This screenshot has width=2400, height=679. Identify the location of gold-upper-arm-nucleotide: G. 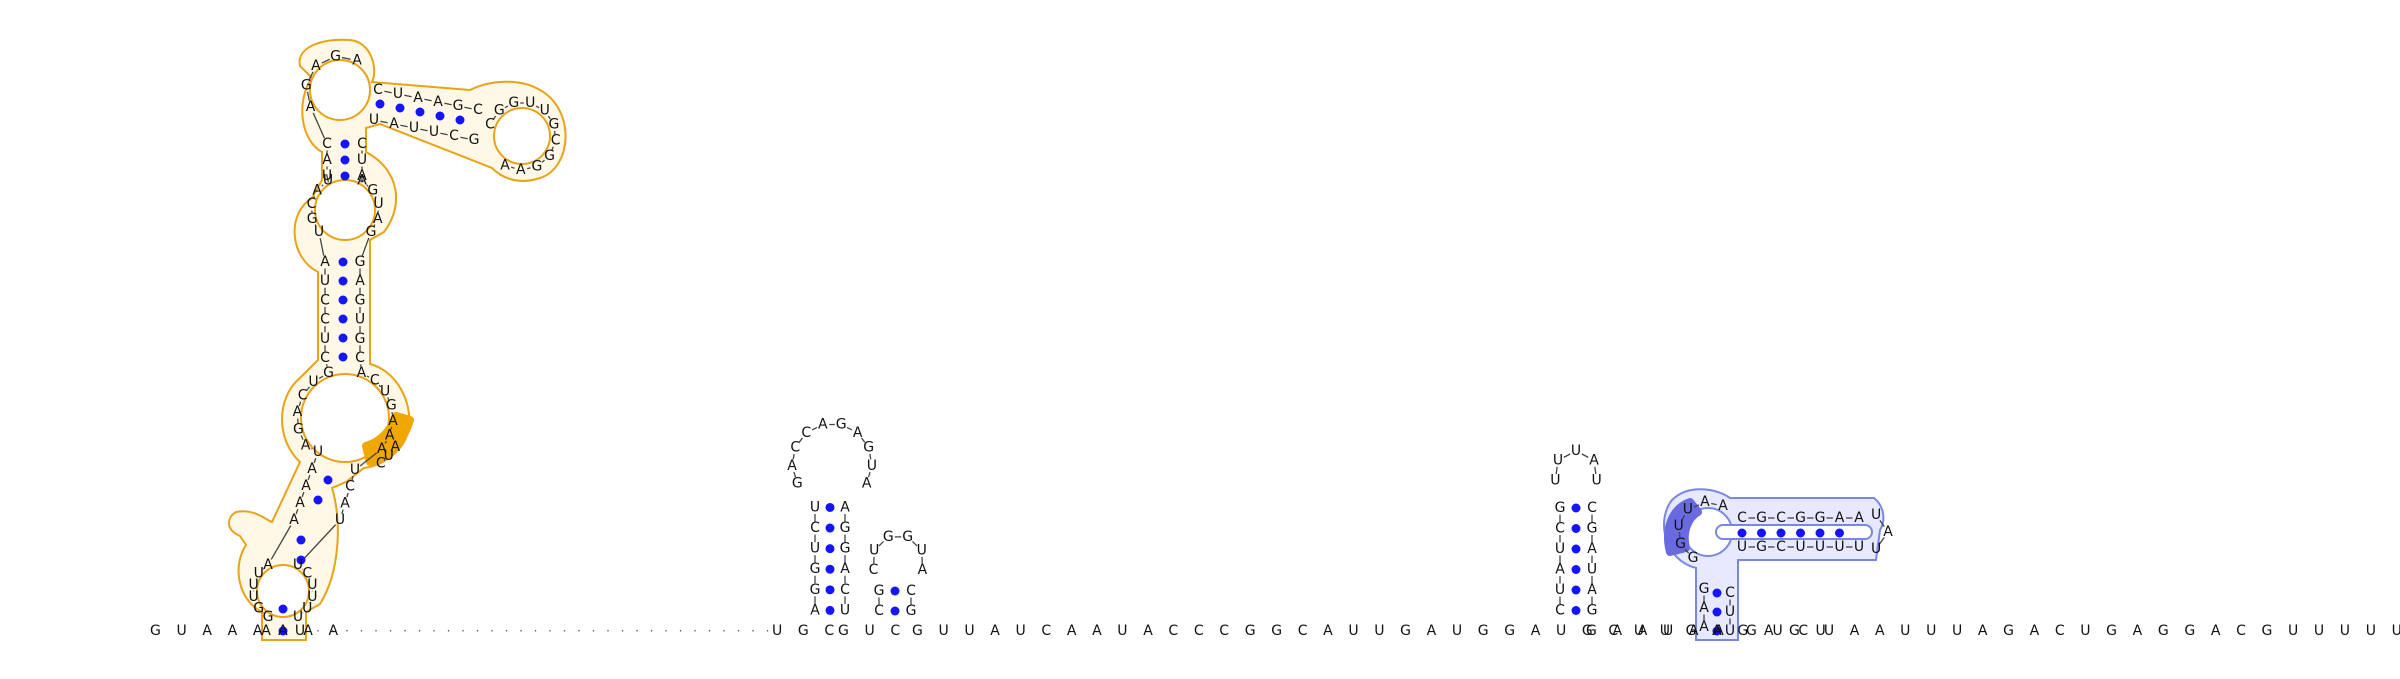
(474, 140).